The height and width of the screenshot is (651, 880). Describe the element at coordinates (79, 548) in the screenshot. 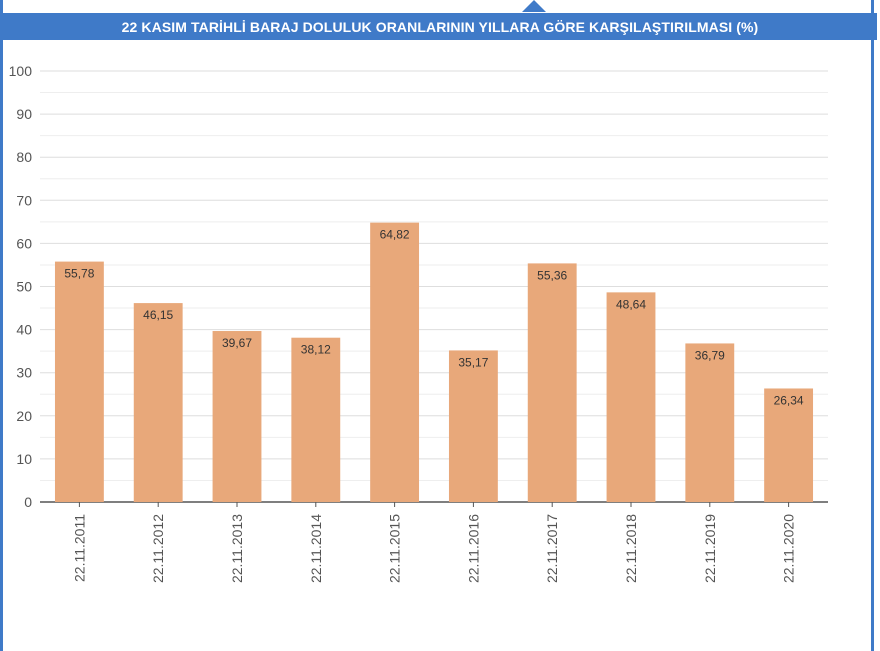

I see `x-tick-label: 22.11.2011` at that location.